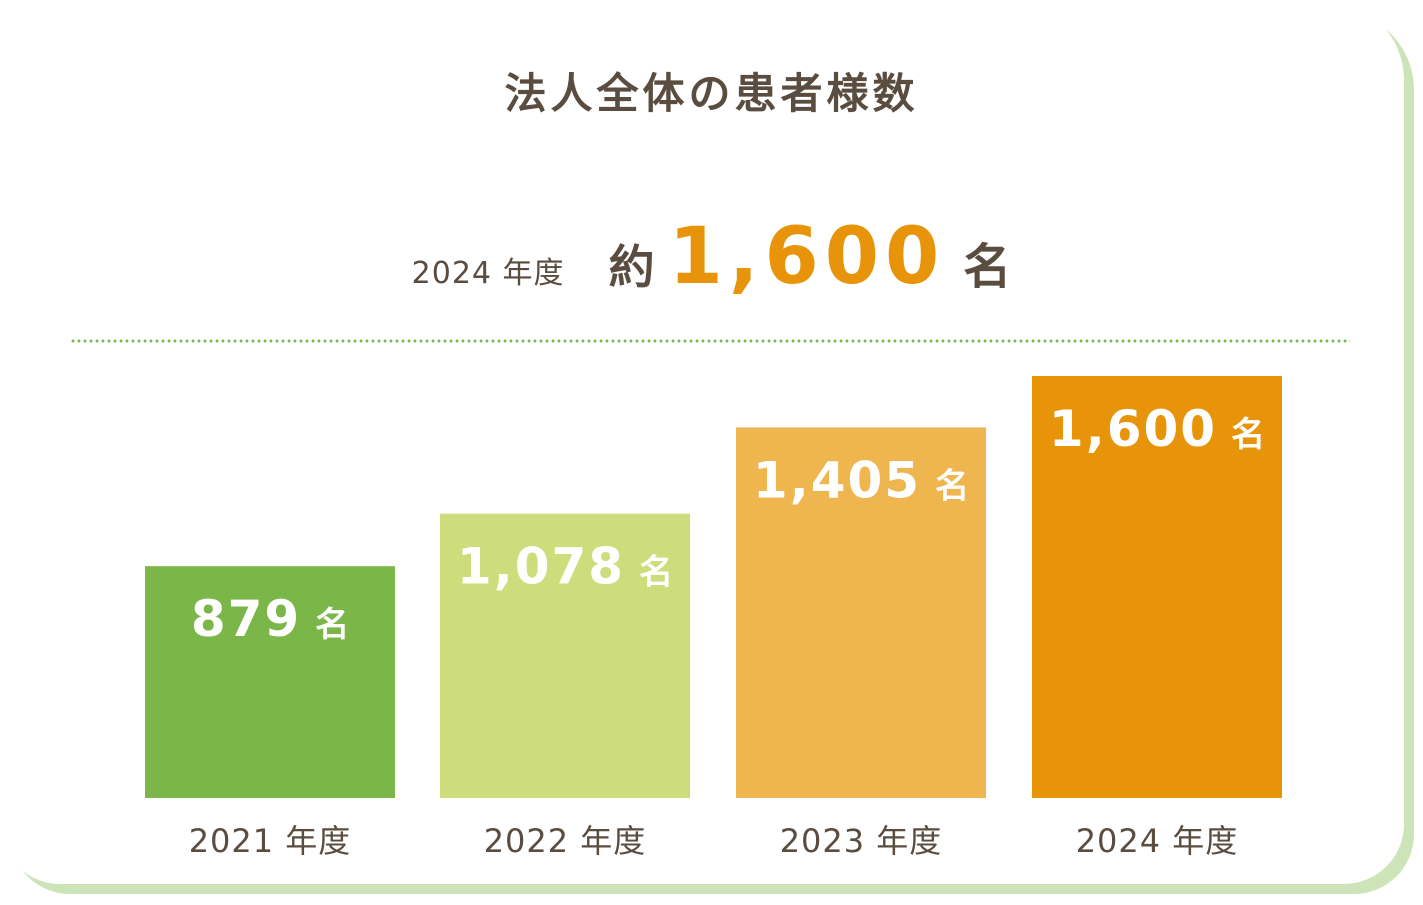 This screenshot has height=905, width=1423. What do you see at coordinates (270, 841) in the screenshot?
I see `category-label: 2021 年度` at bounding box center [270, 841].